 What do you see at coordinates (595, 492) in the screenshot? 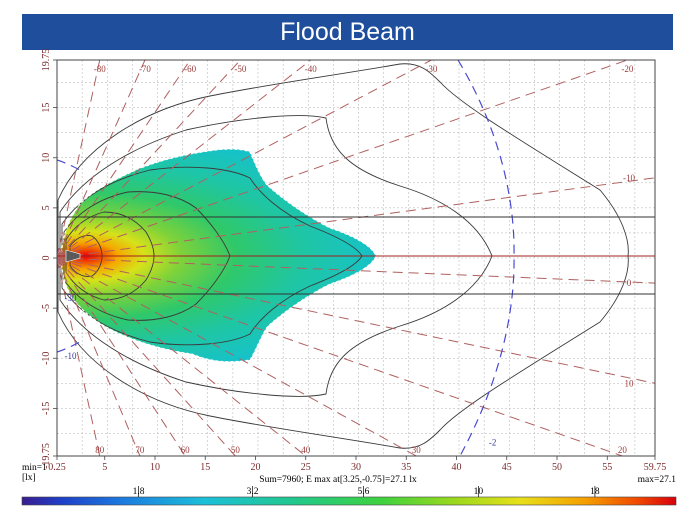
I see `colorbar-tick-label: 18` at bounding box center [595, 492].